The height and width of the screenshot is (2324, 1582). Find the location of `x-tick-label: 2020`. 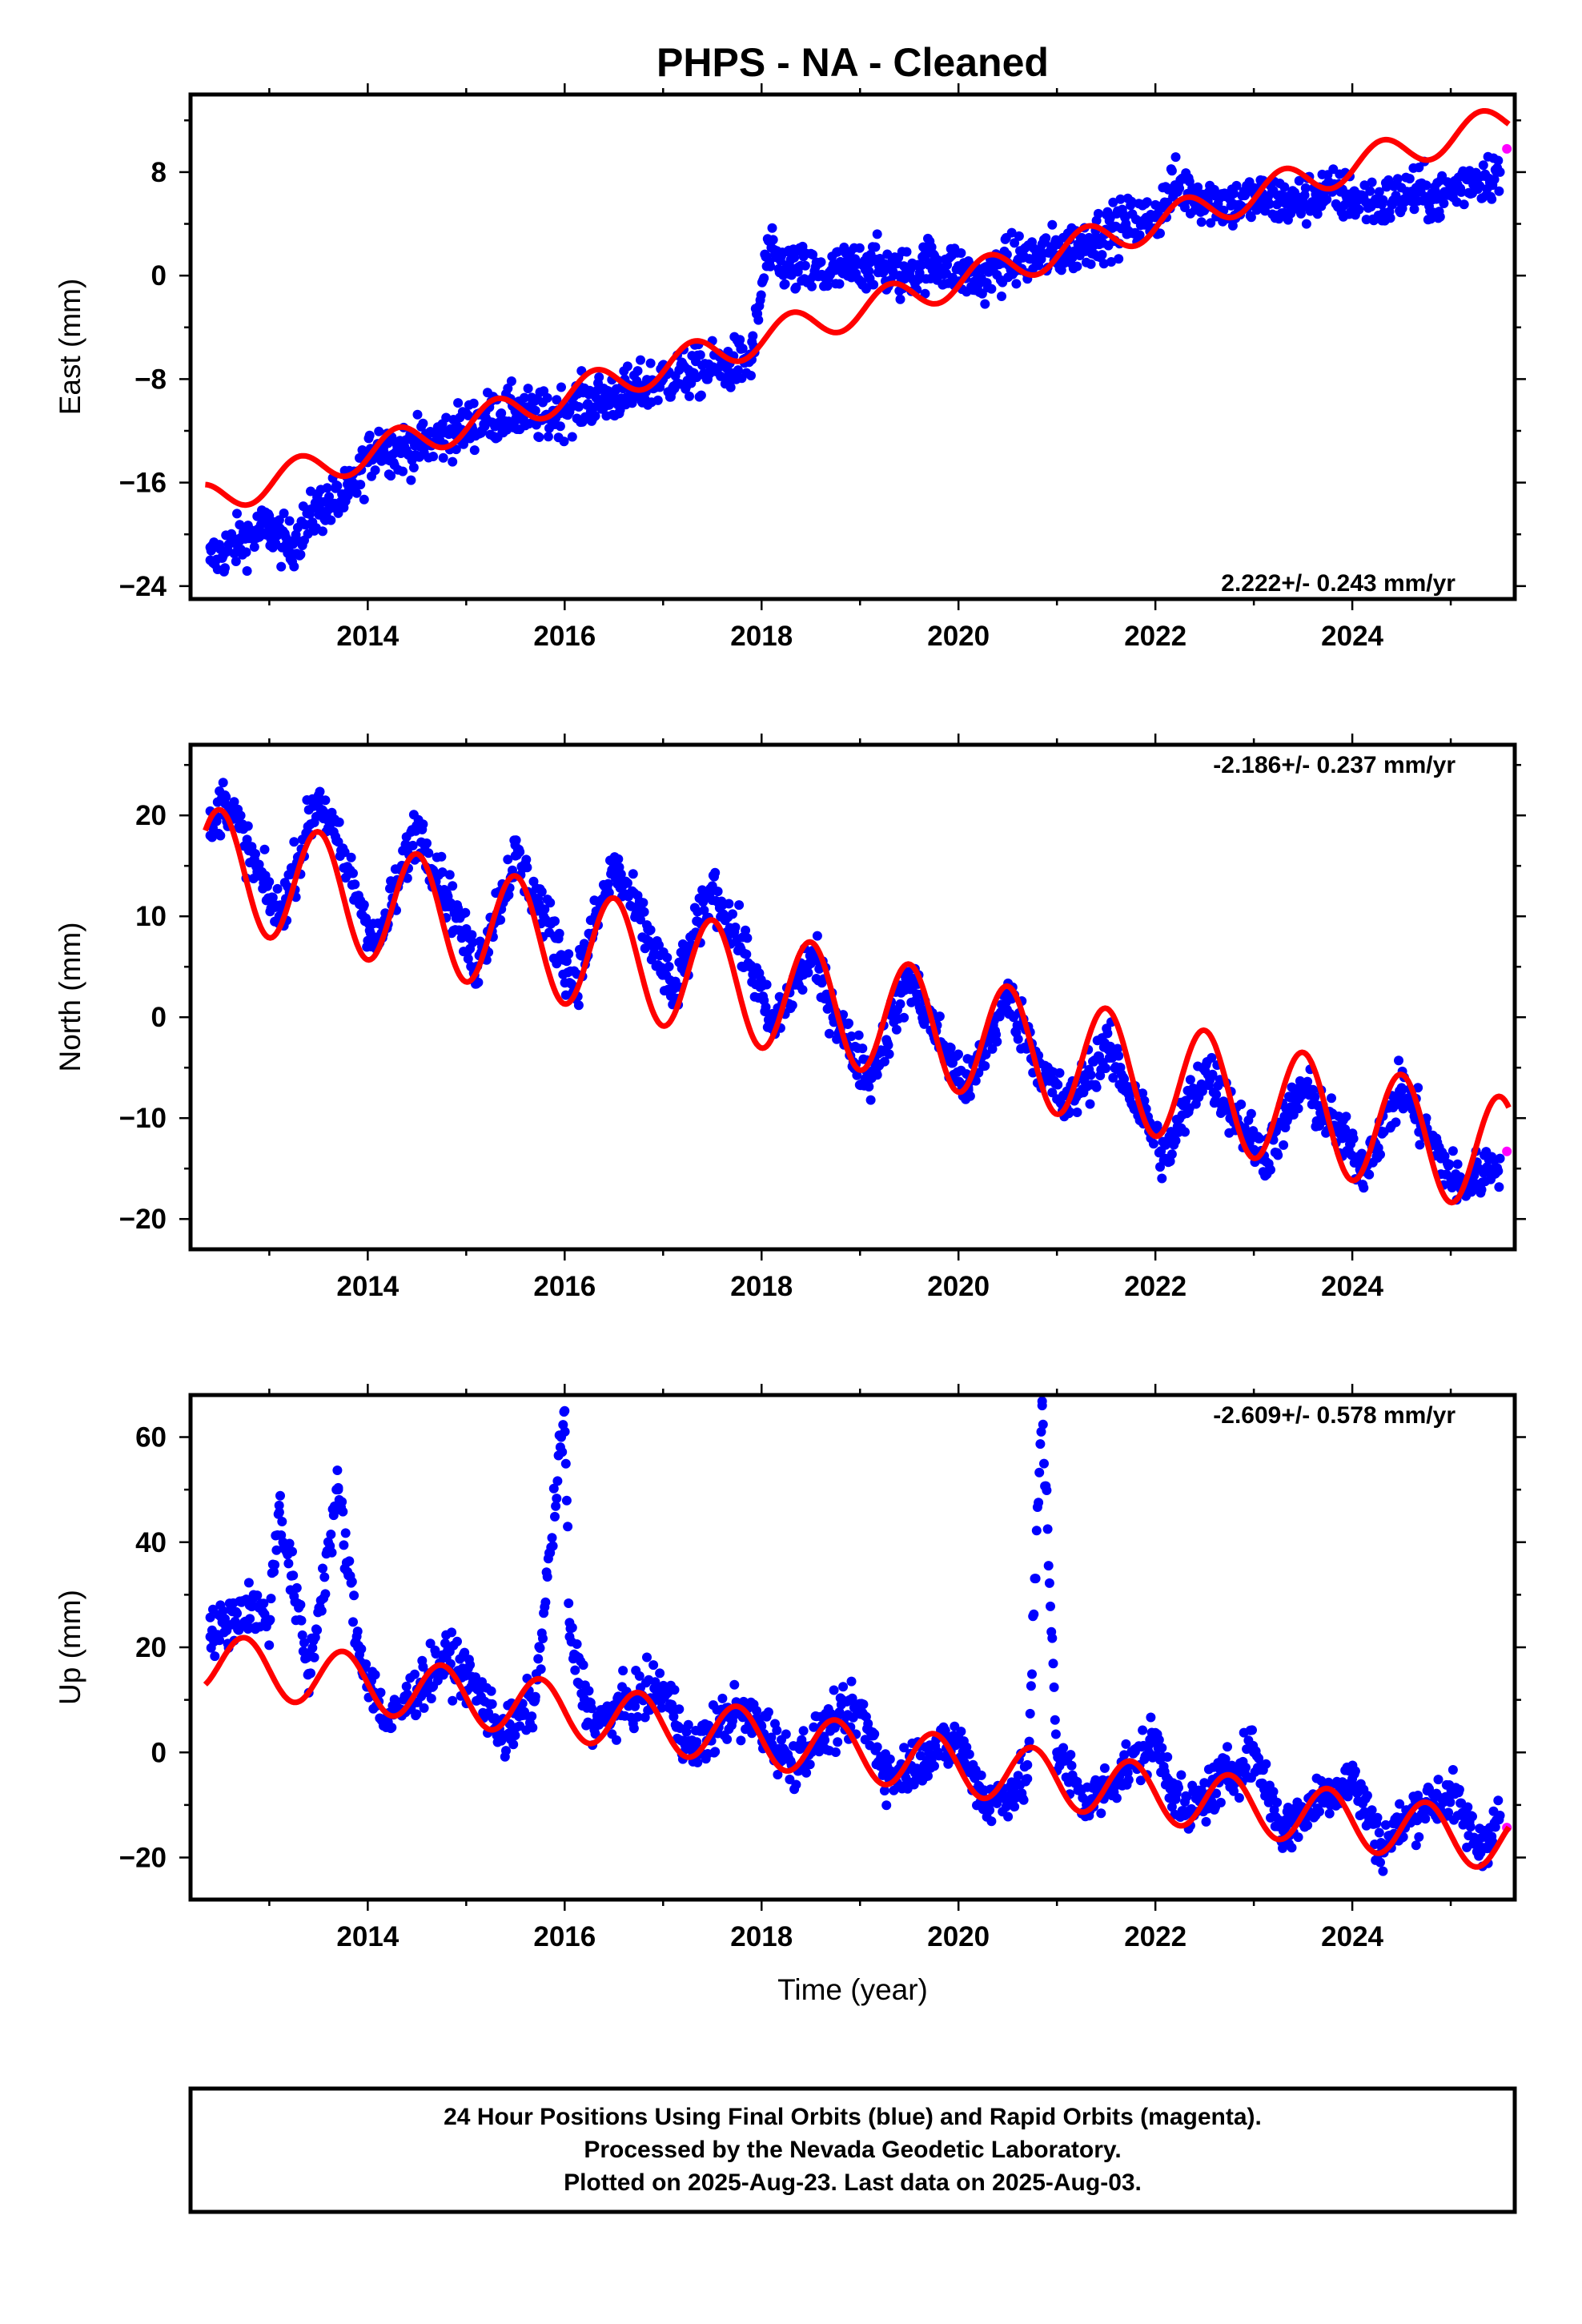

x-tick-label: 2020 is located at coordinates (958, 1936).